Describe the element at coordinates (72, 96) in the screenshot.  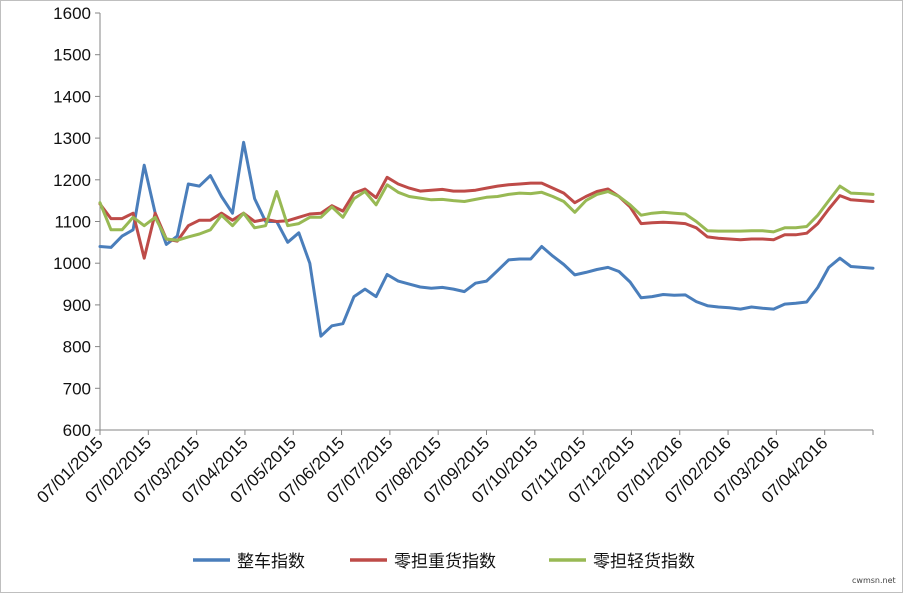
I see `y-tick-label: 1400` at that location.